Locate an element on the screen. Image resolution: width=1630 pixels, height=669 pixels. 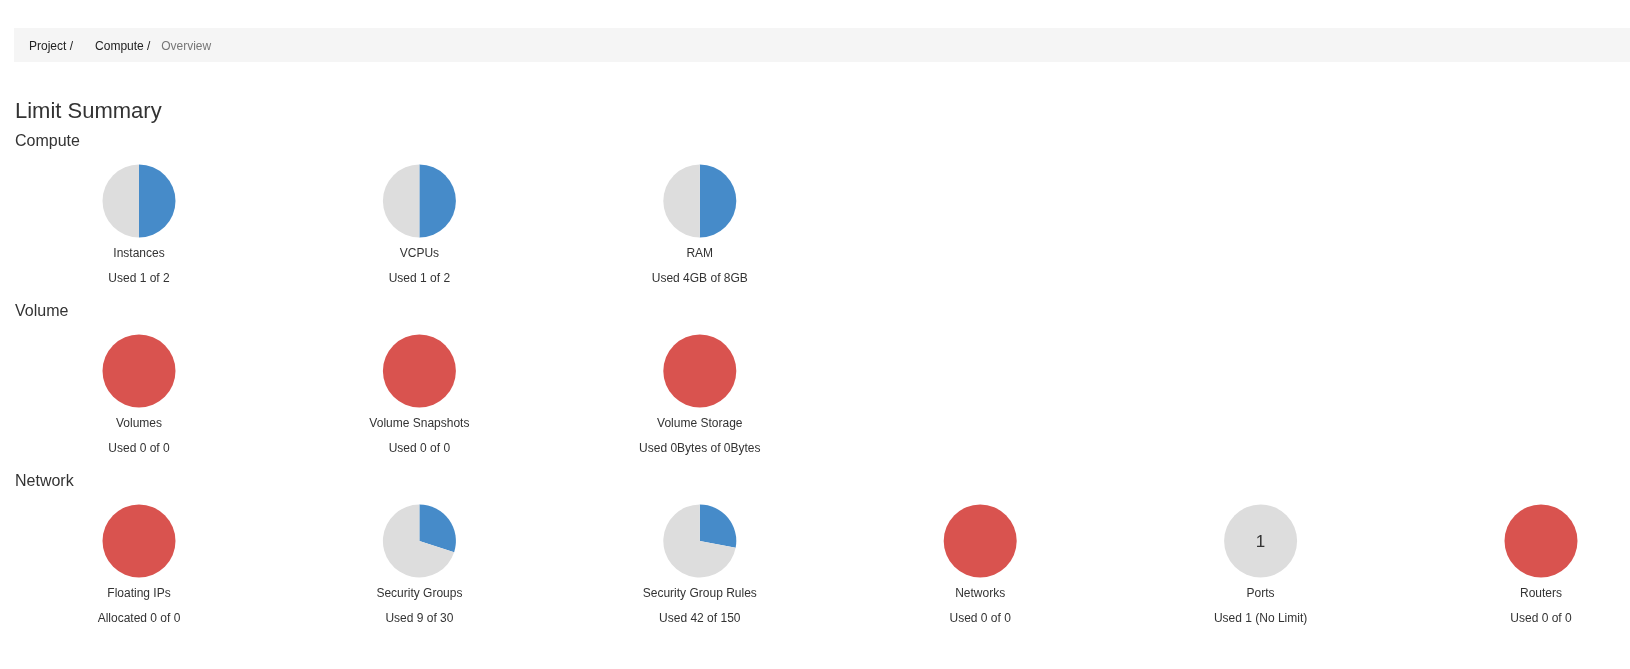
text: Volumes is located at coordinates (139, 423).